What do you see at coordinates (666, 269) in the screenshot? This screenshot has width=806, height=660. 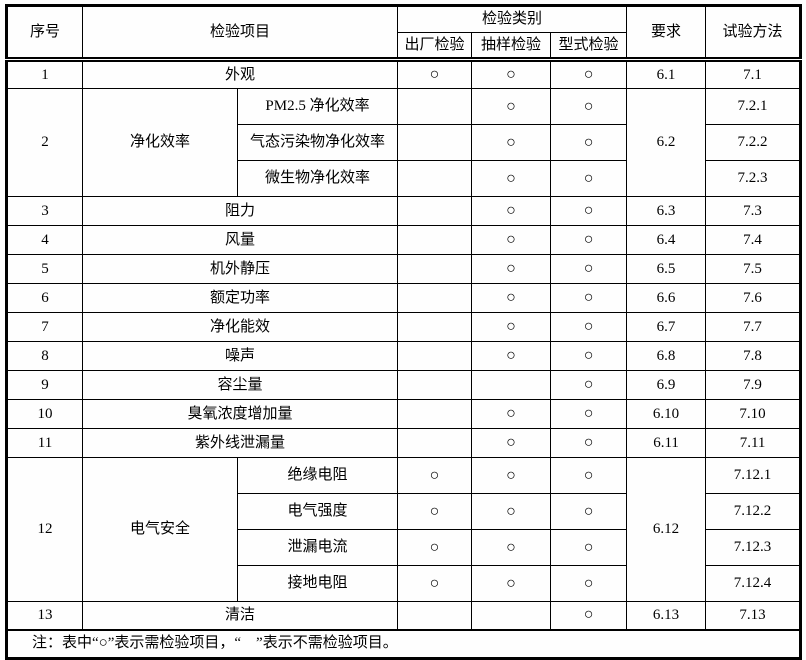 I see `requirement-cell: 6.5` at bounding box center [666, 269].